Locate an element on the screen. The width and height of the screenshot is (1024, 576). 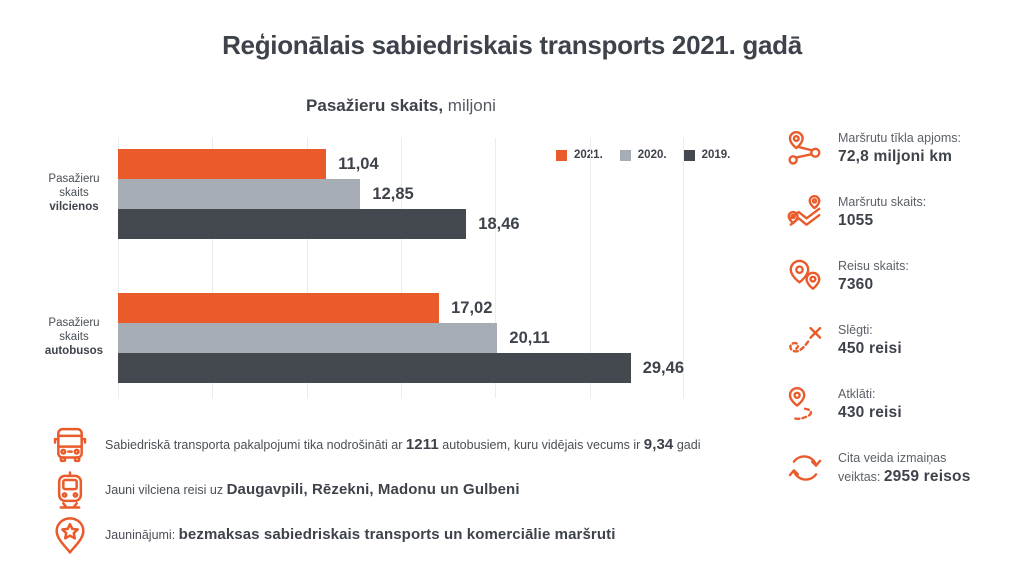
bar-row-2019-trains: 18,46 is located at coordinates (401, 224).